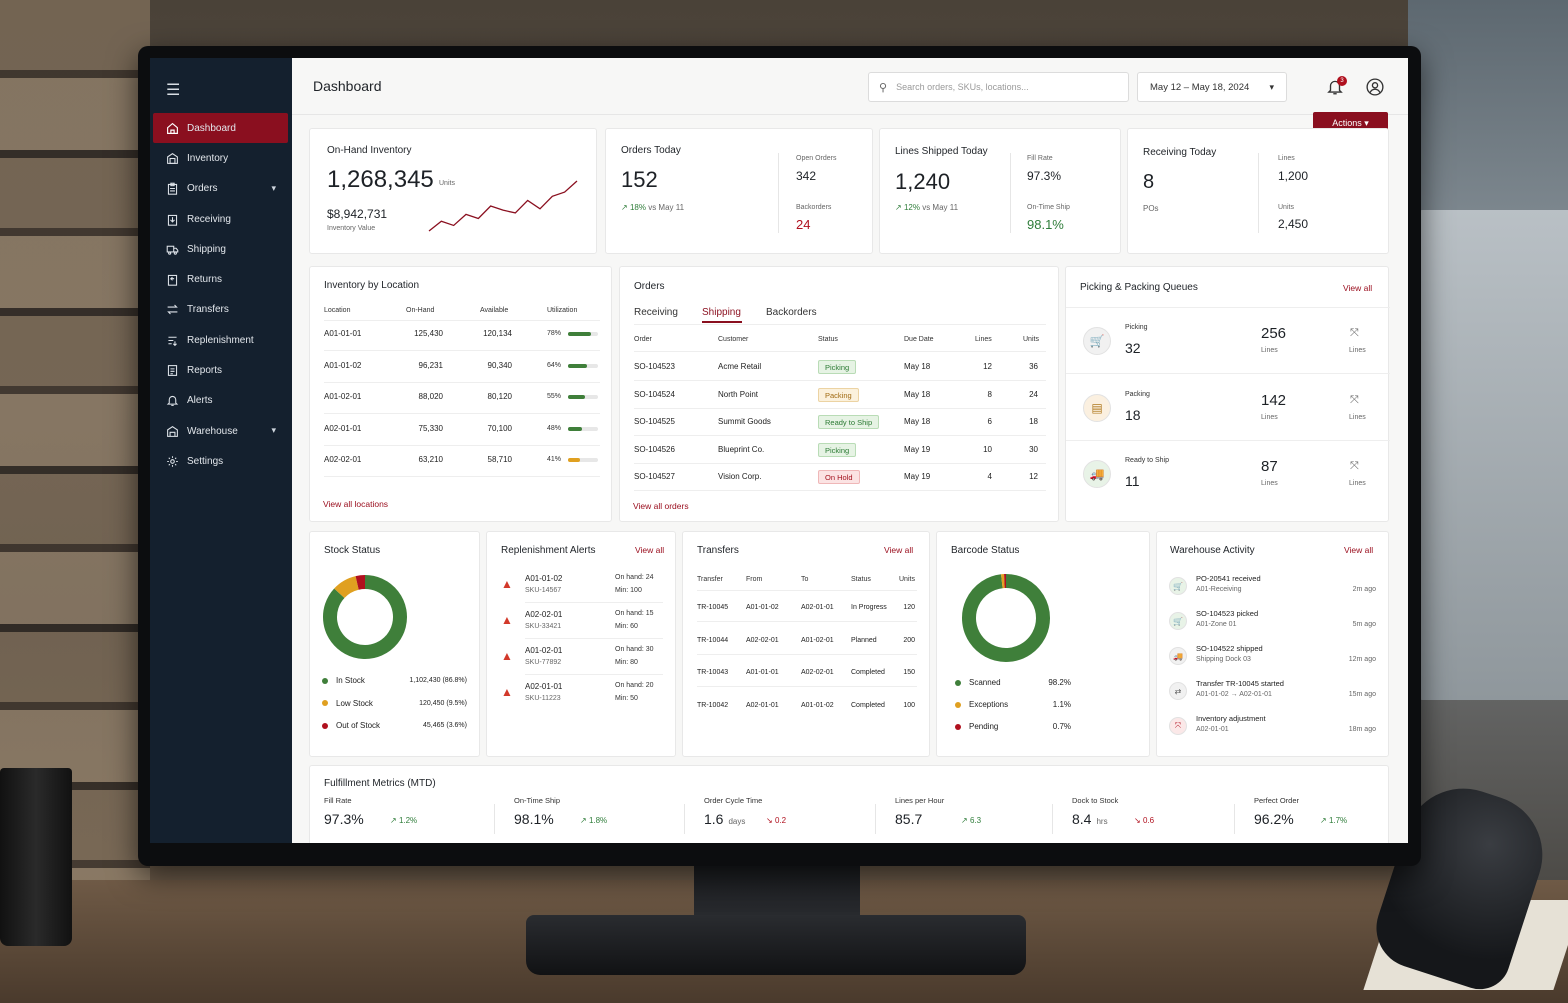 Image resolution: width=1568 pixels, height=1003 pixels. I want to click on sidebar-item-returns: Returns, so click(220, 279).